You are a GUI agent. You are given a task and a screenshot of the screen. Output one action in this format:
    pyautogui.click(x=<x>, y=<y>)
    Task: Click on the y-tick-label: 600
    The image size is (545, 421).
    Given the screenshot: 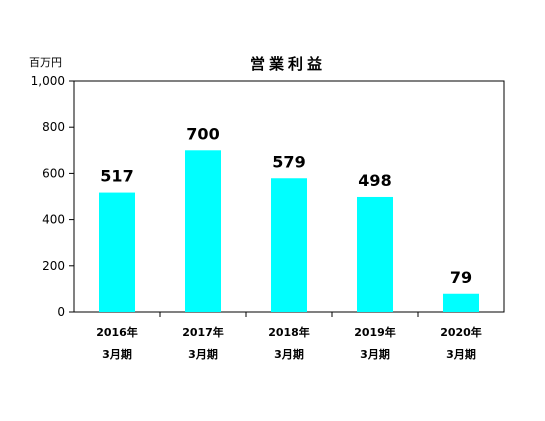 What is the action you would take?
    pyautogui.click(x=53, y=173)
    